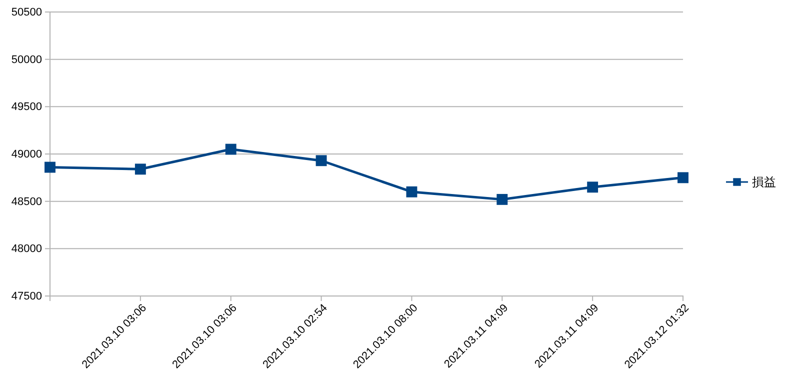 This screenshot has height=389, width=786. I want to click on y-tick-label: 49500, so click(26, 107).